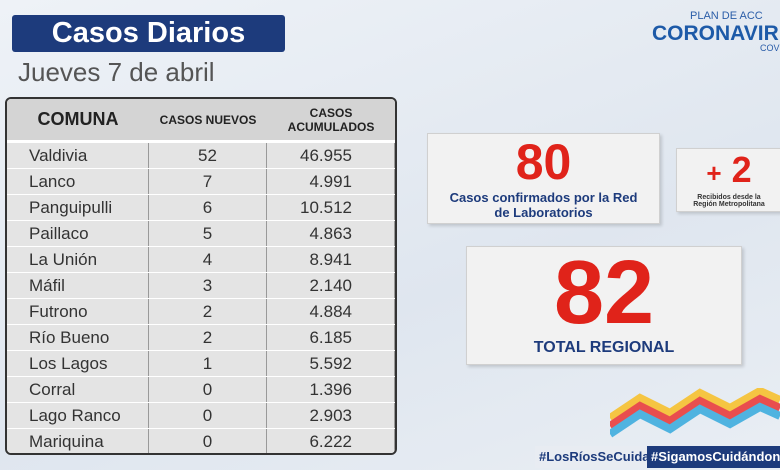 The image size is (780, 470). What do you see at coordinates (331, 441) in the screenshot?
I see `table-cell: 6.222` at bounding box center [331, 441].